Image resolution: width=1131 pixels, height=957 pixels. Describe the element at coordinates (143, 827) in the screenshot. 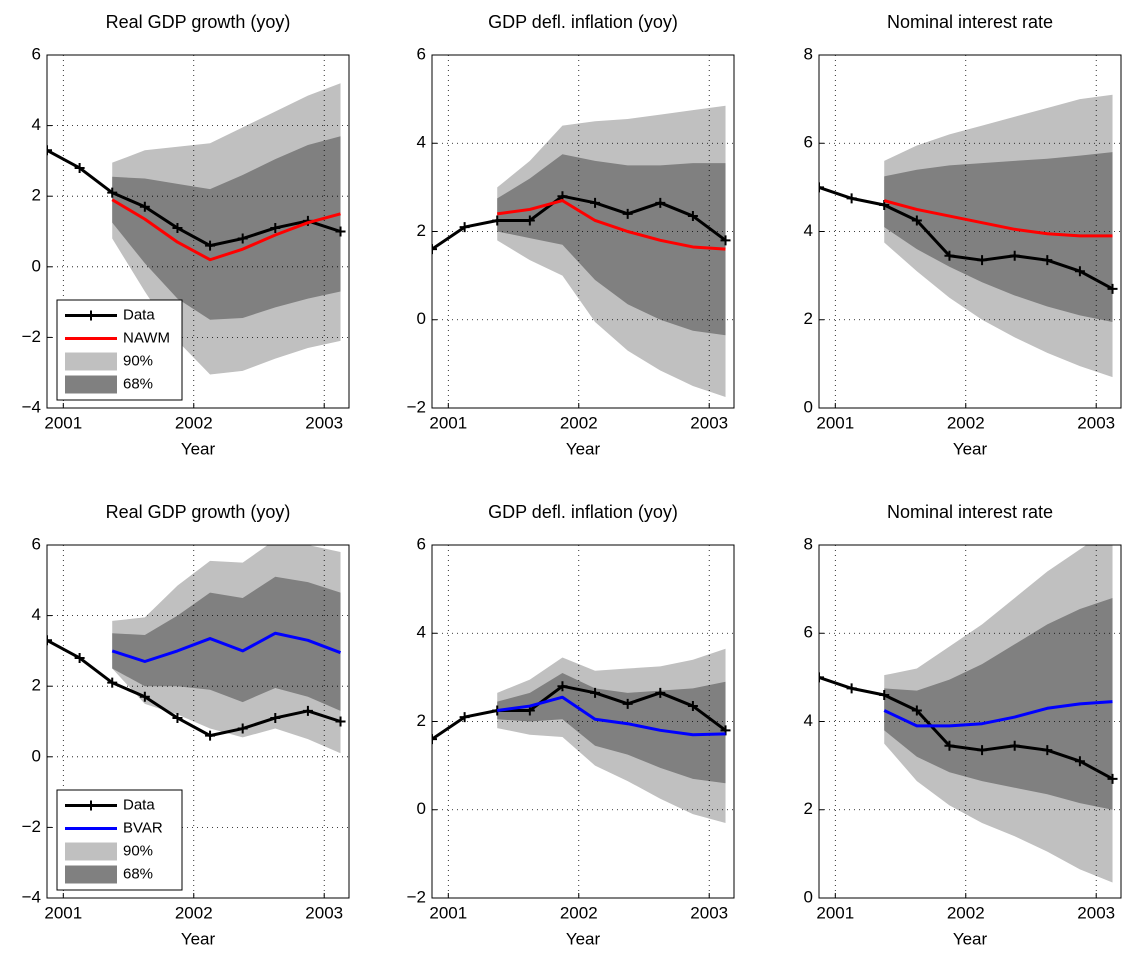

I see `legend-label: BVAR` at that location.